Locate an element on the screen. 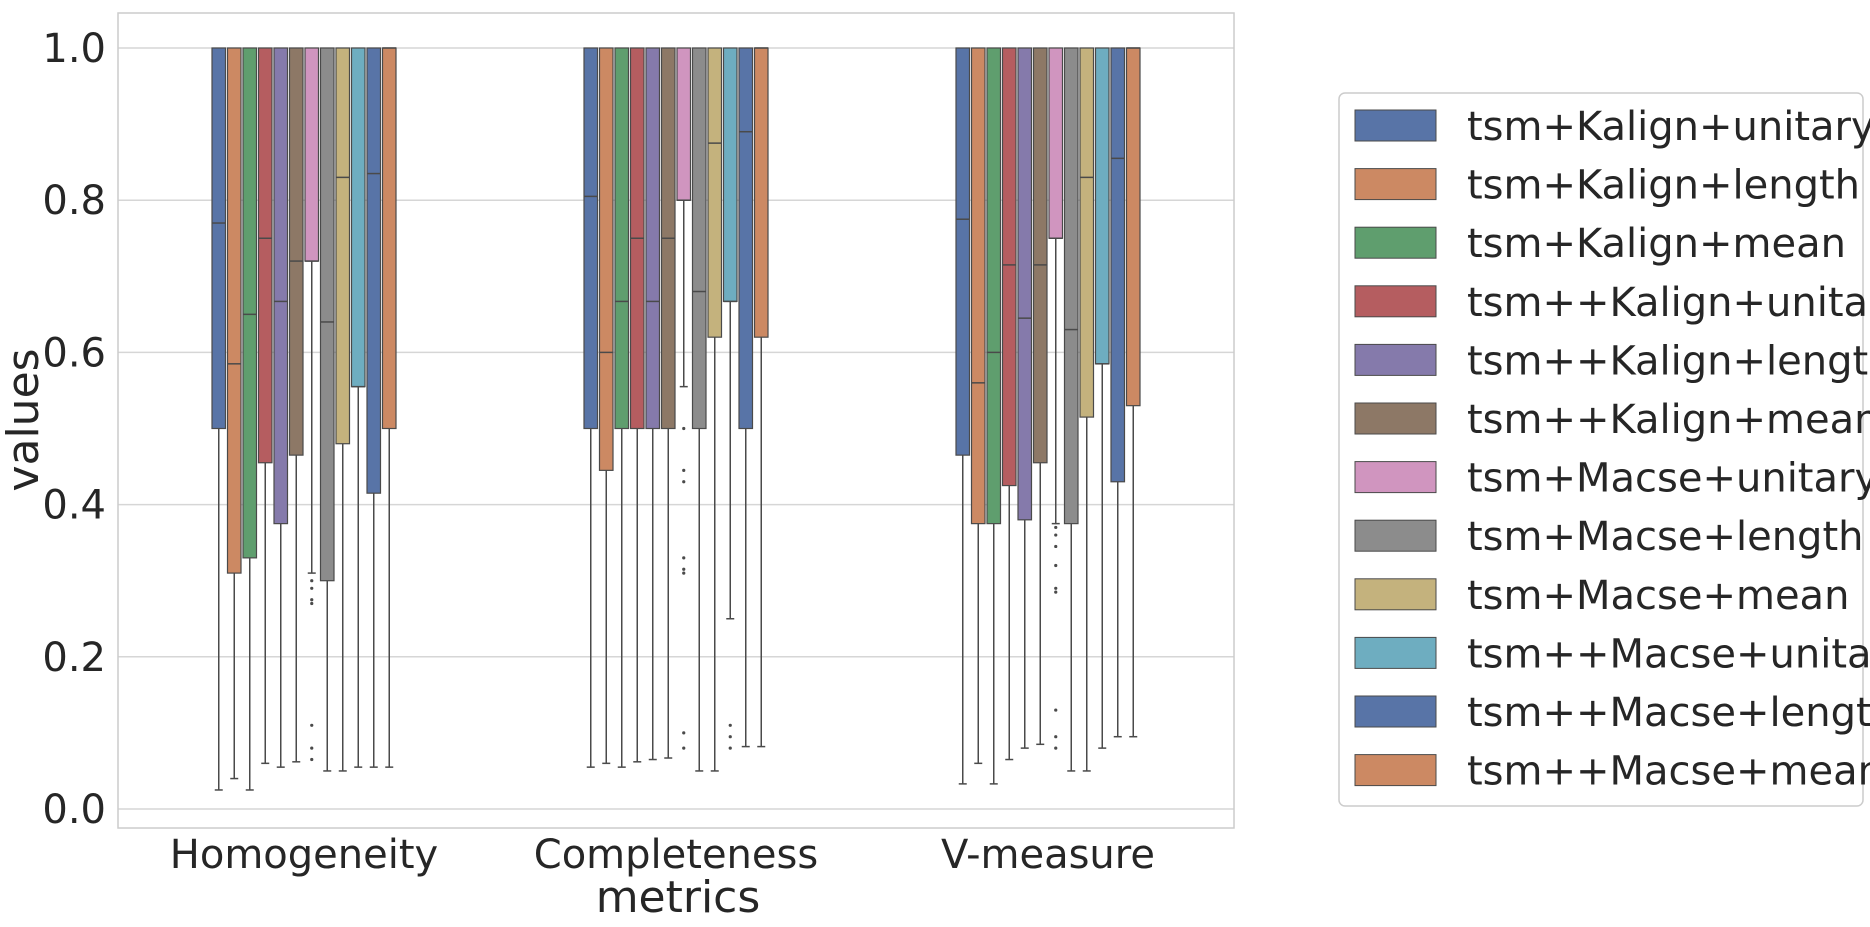 The width and height of the screenshot is (1870, 927). y-tick-label: 0.2 is located at coordinates (74, 658).